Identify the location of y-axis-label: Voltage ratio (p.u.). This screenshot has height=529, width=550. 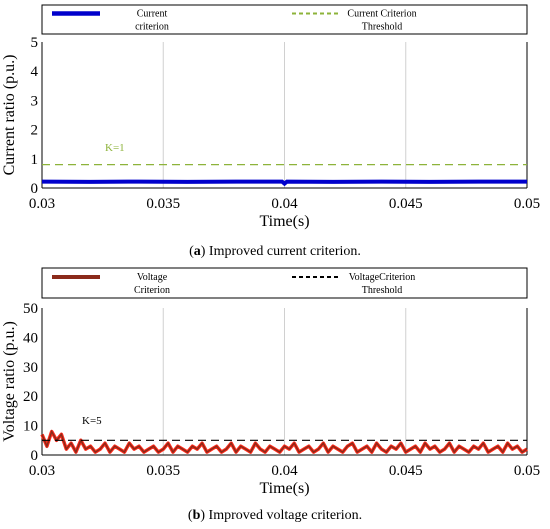
(9, 381).